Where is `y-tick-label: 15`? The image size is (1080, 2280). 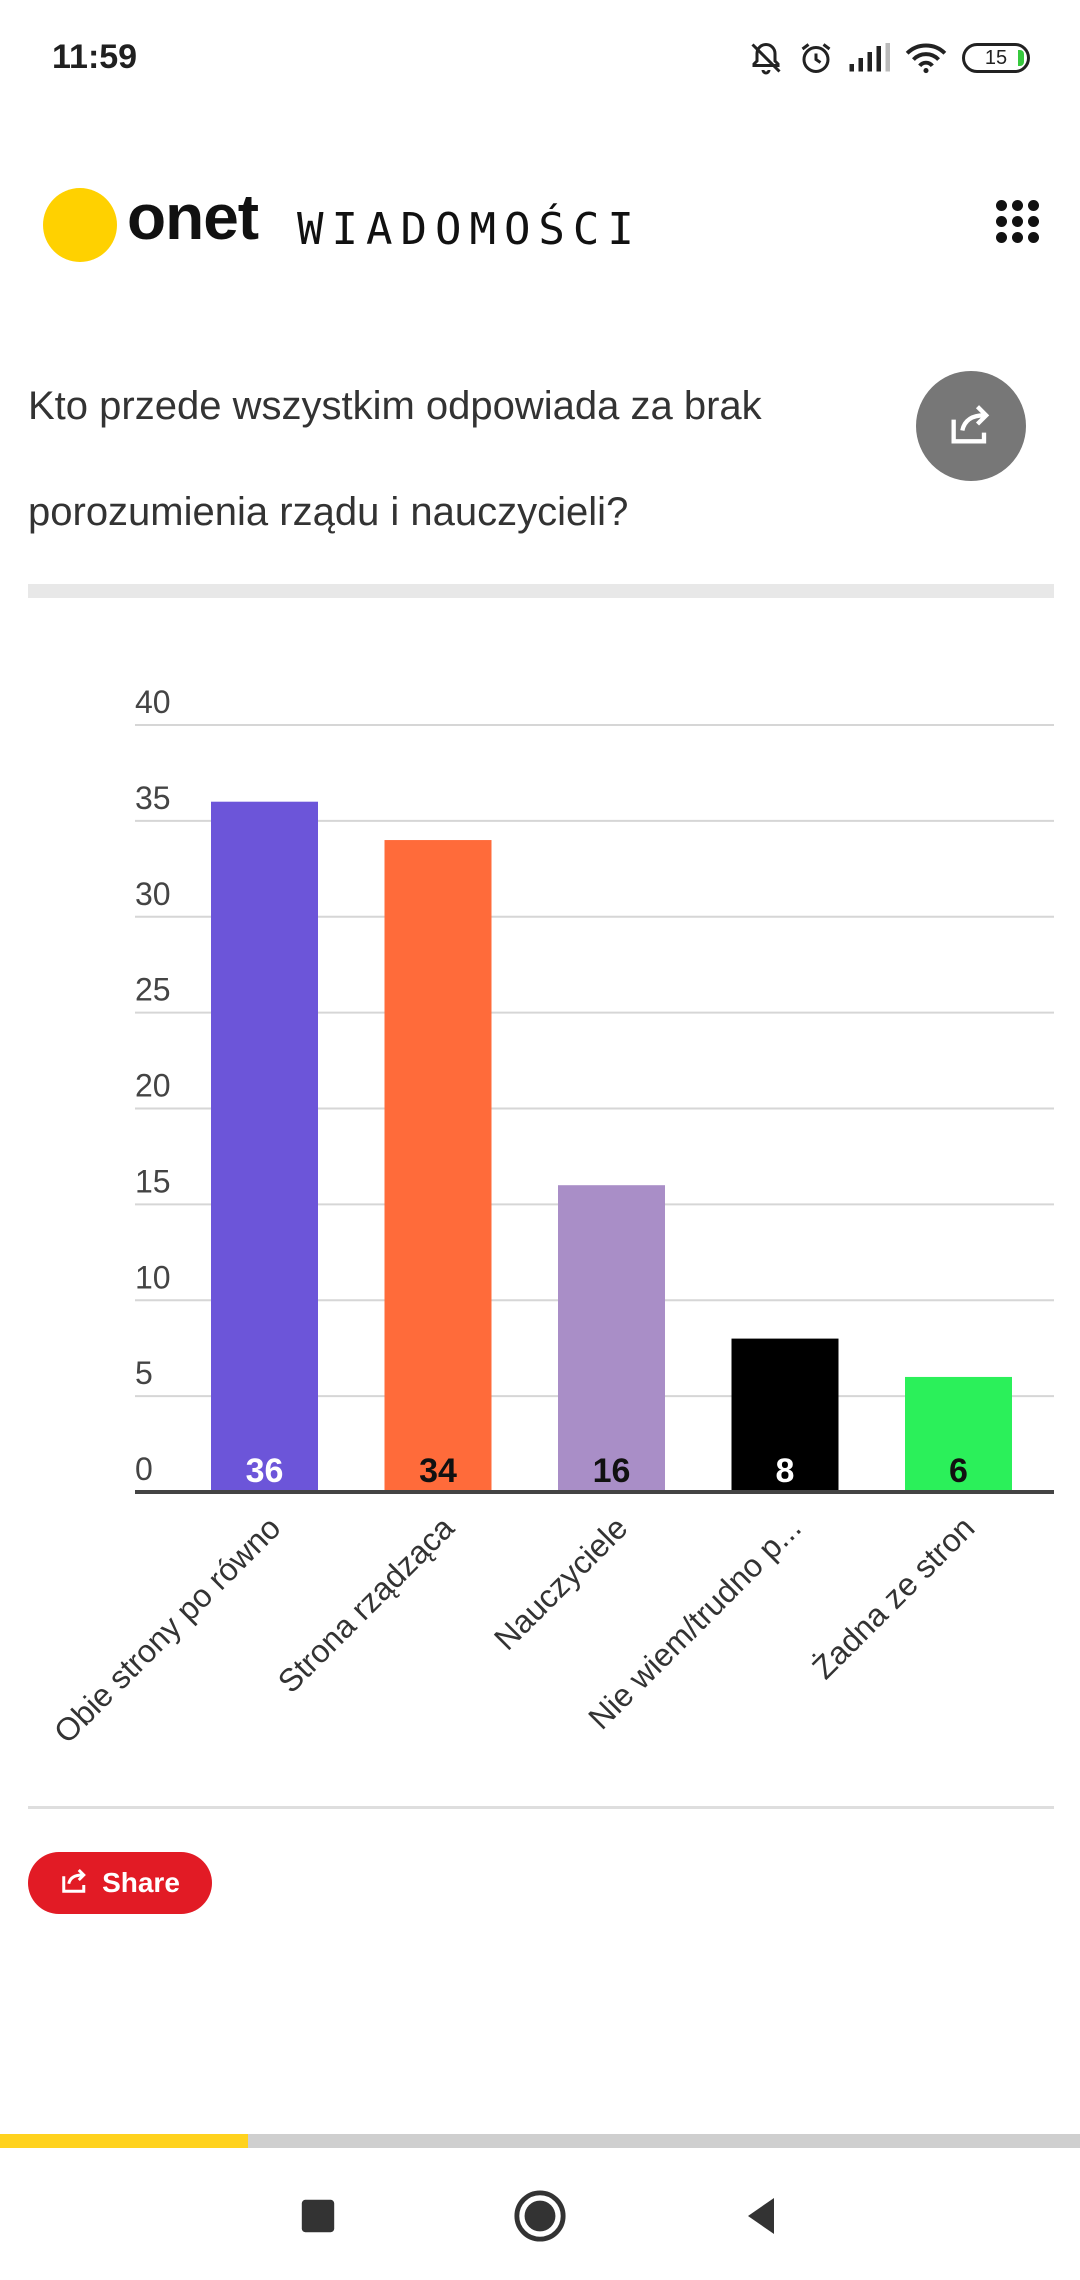
y-tick-label: 15 is located at coordinates (153, 1181).